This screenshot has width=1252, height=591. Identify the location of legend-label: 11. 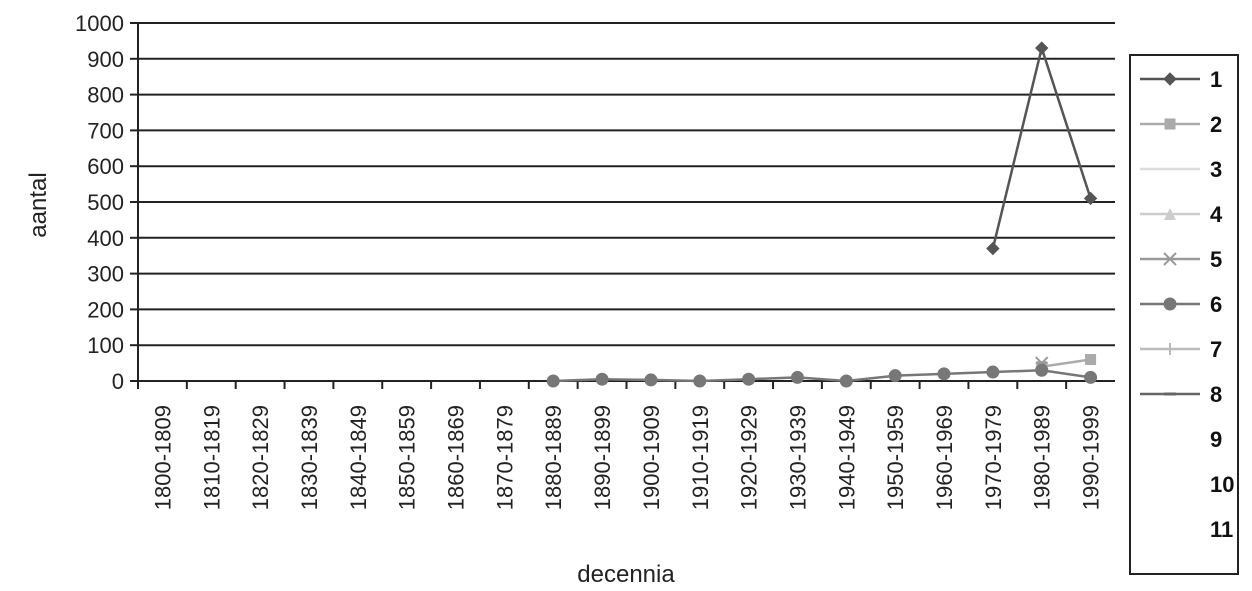
(1221, 529).